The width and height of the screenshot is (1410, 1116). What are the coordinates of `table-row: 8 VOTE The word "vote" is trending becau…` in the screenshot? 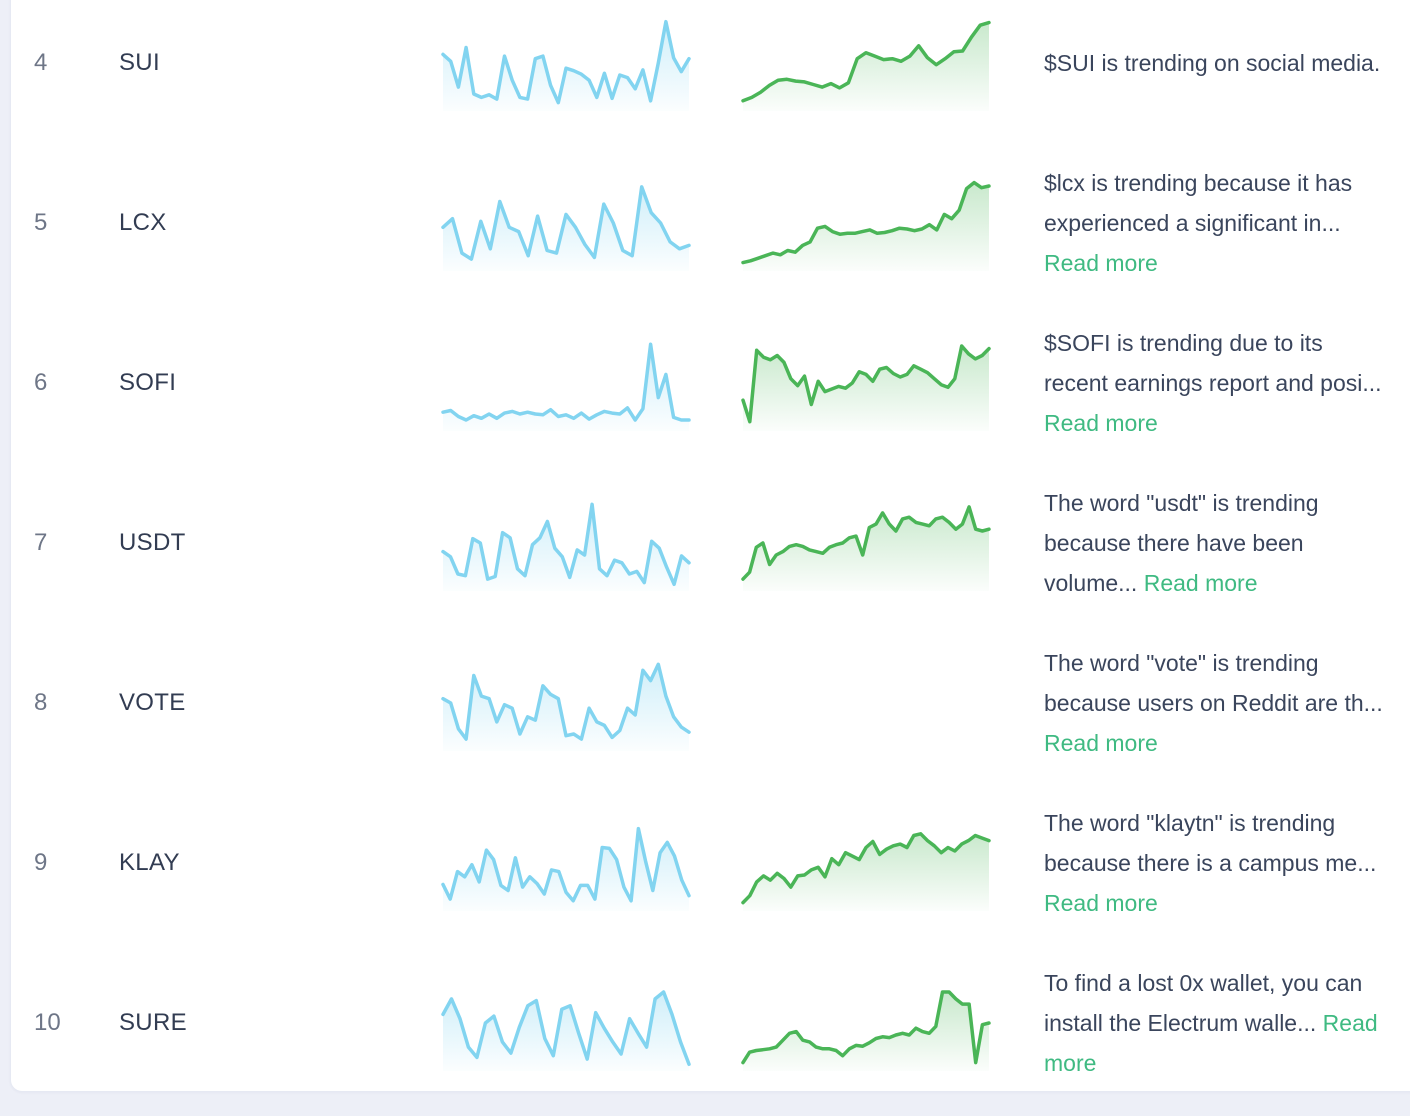 It's located at (710, 703).